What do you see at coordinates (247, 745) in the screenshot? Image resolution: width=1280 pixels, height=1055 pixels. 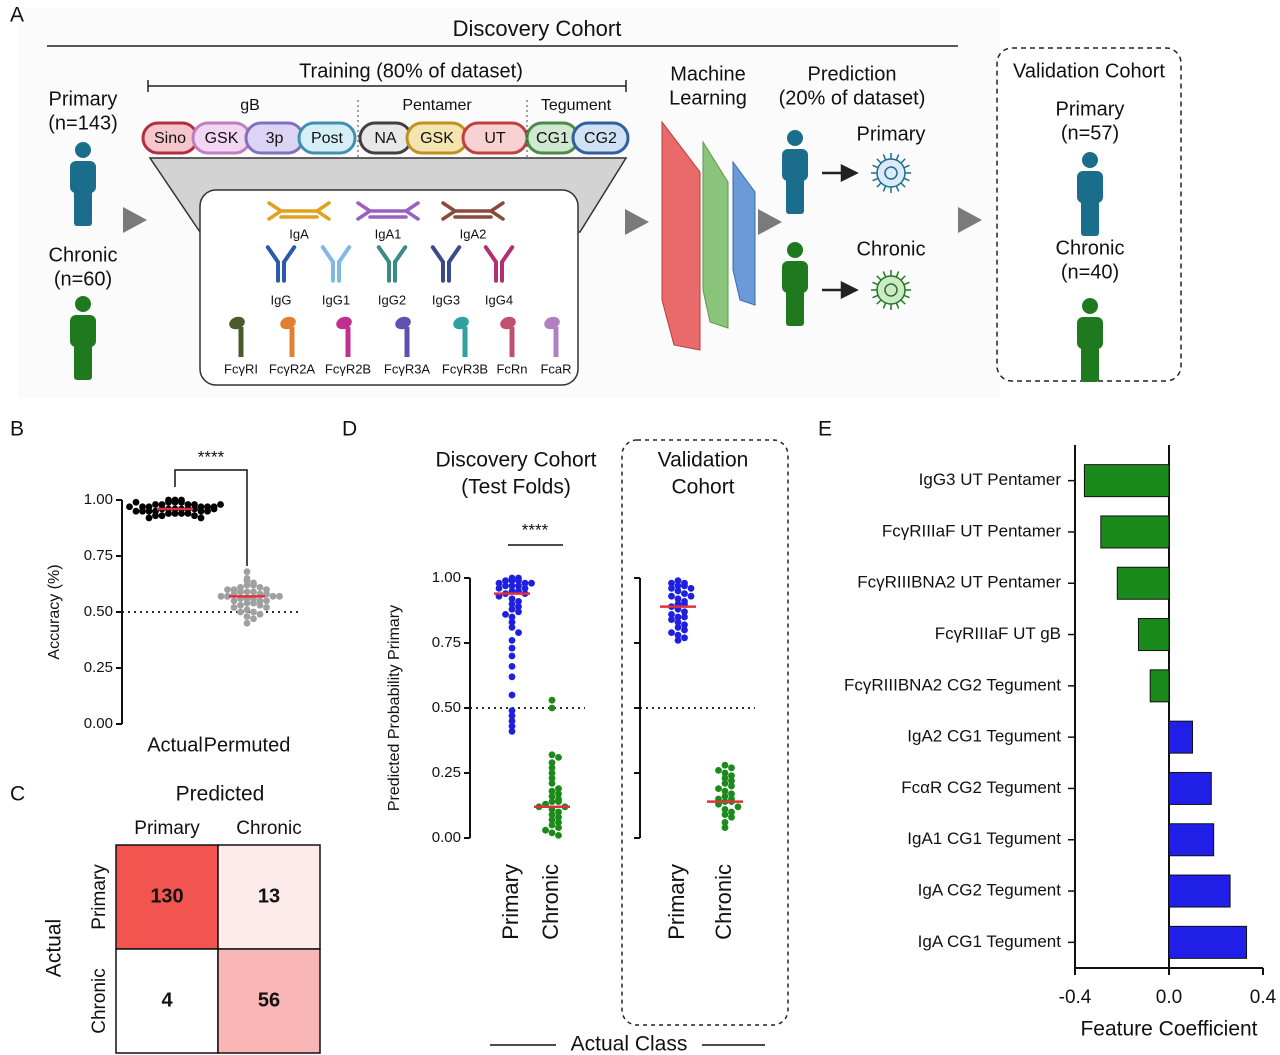 I see `x-tick-label: Permuted` at bounding box center [247, 745].